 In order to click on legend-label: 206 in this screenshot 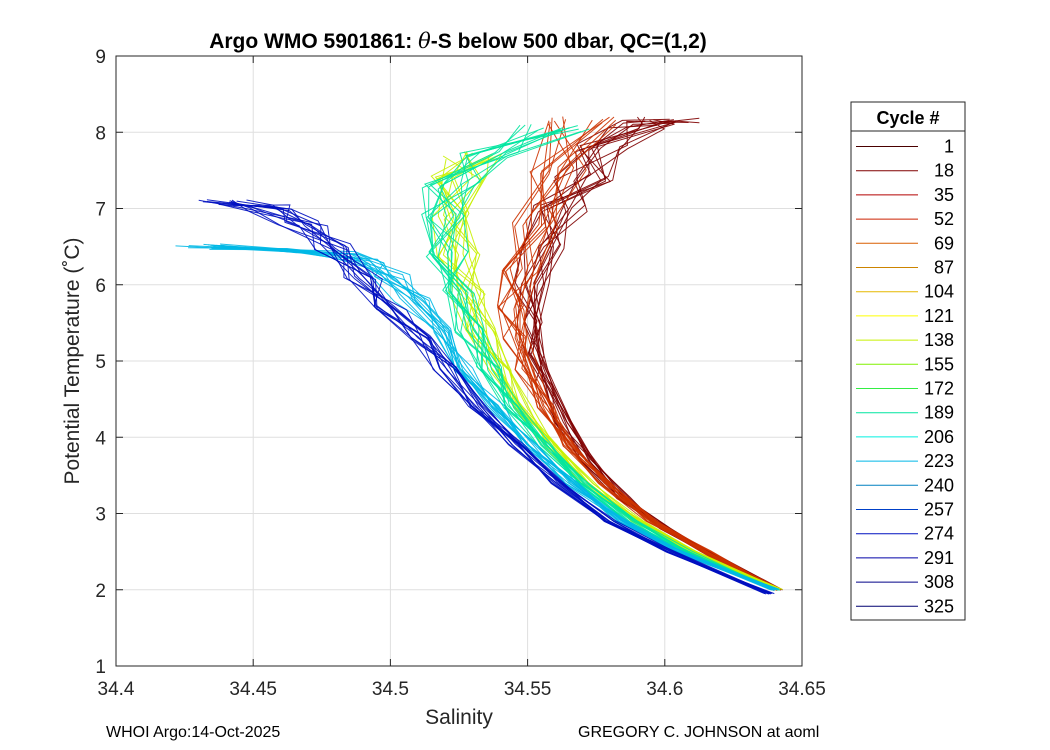, I will do `click(939, 437)`.